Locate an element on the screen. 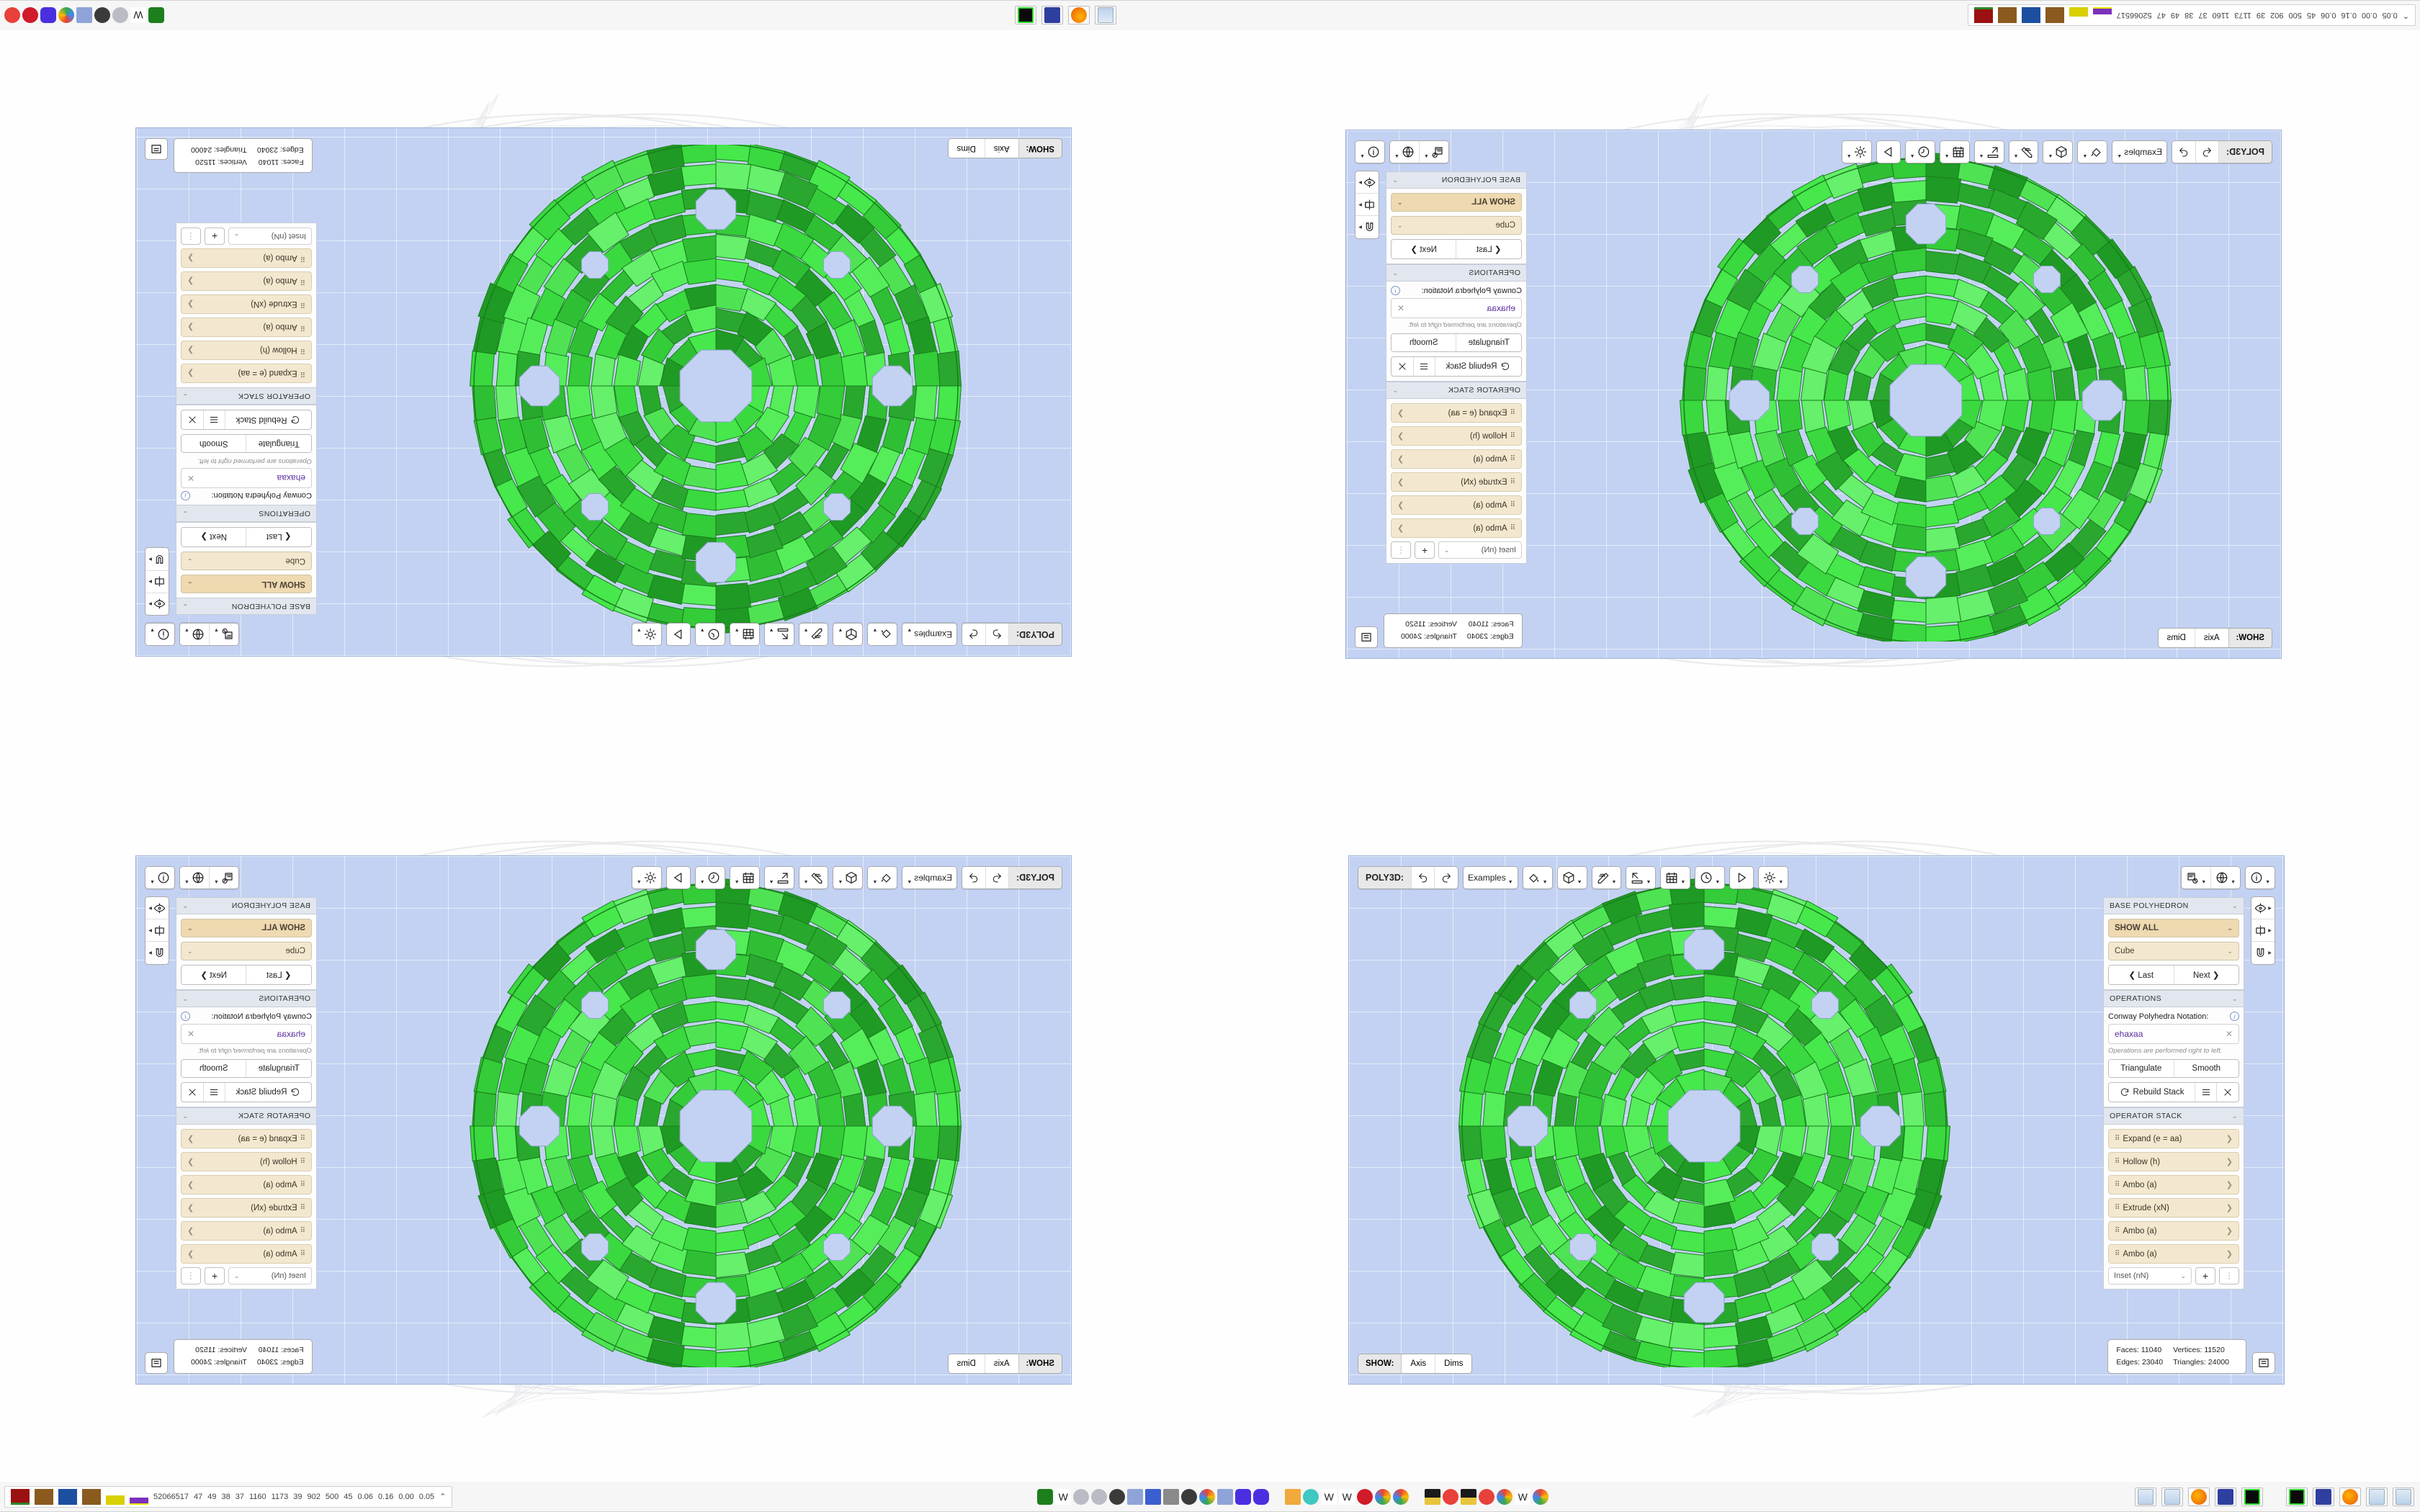  w-icon: W is located at coordinates (138, 15).